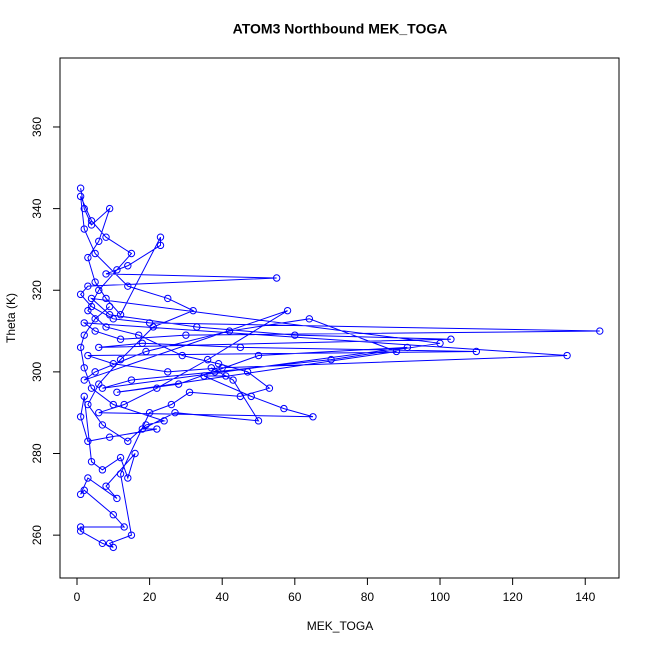 This screenshot has width=650, height=655. I want to click on x-tick-label: 60, so click(295, 597).